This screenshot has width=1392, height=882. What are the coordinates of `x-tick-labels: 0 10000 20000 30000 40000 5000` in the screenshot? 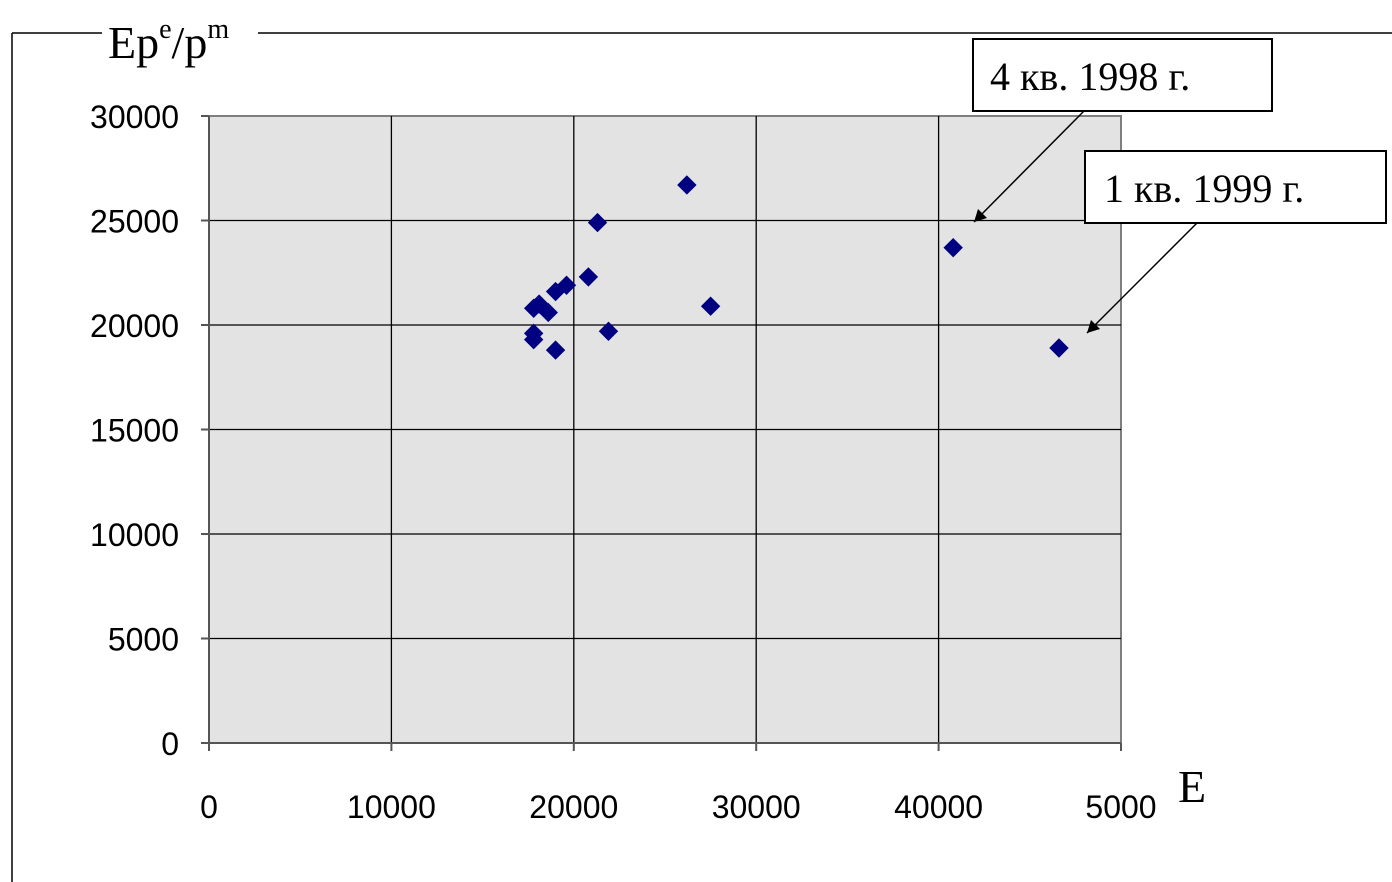 It's located at (678, 807).